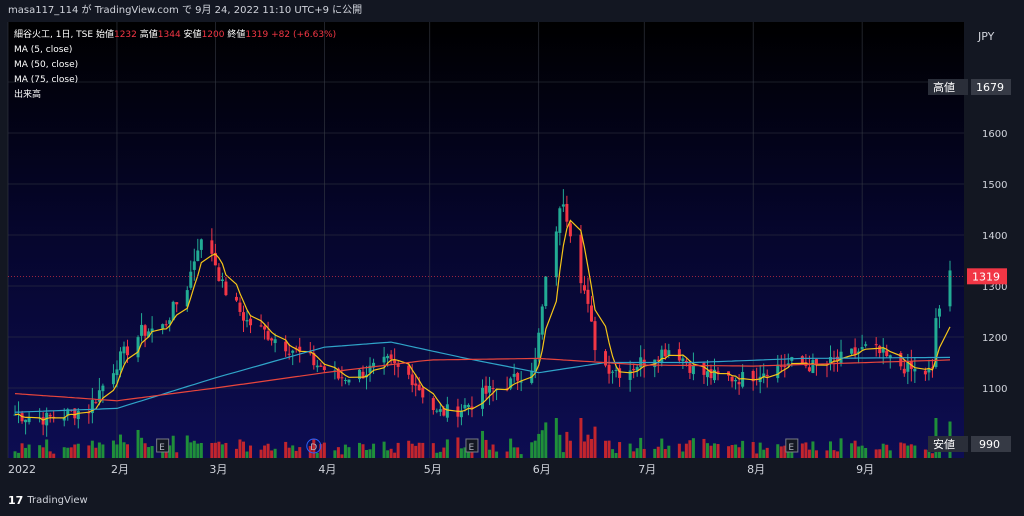 The width and height of the screenshot is (1024, 516). What do you see at coordinates (994, 185) in the screenshot?
I see `price-tick-label: 1500` at bounding box center [994, 185].